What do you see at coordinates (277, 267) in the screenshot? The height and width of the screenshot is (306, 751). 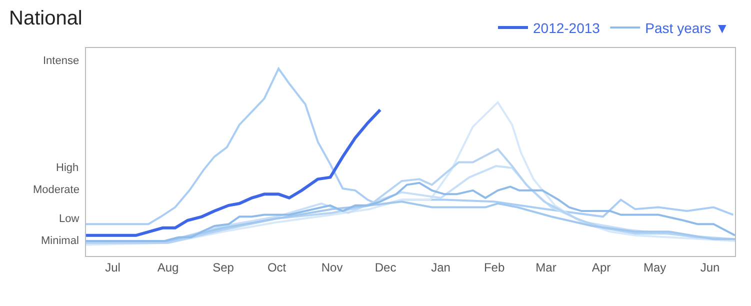 I see `x-tick-label: Oct` at bounding box center [277, 267].